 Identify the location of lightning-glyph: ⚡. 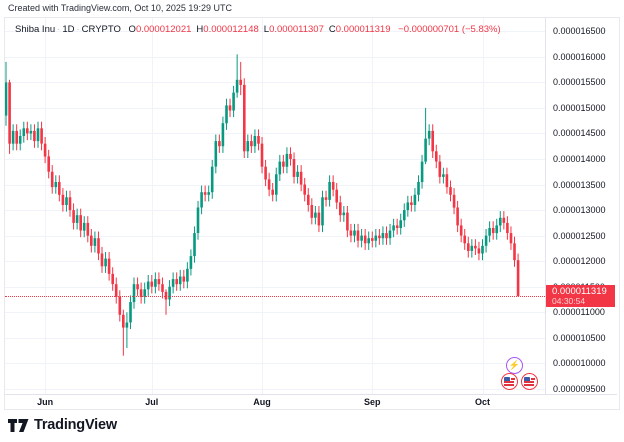
(514, 365).